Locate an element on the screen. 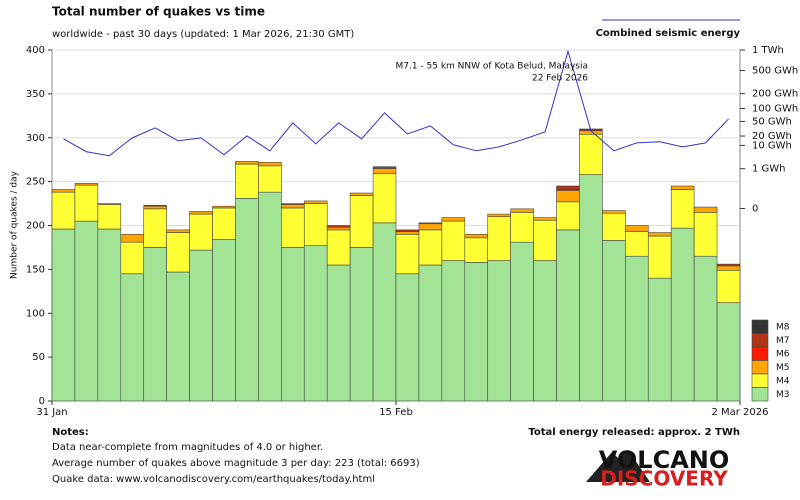 The height and width of the screenshot is (500, 800). notes-title: Notes: is located at coordinates (70, 432).